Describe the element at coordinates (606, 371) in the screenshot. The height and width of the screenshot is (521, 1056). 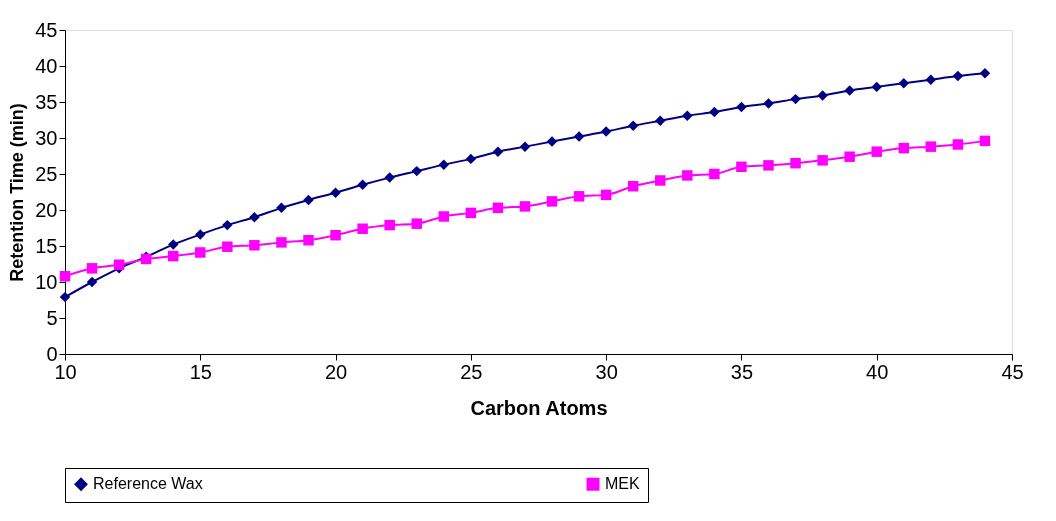
I see `x-tick-label: 30` at that location.